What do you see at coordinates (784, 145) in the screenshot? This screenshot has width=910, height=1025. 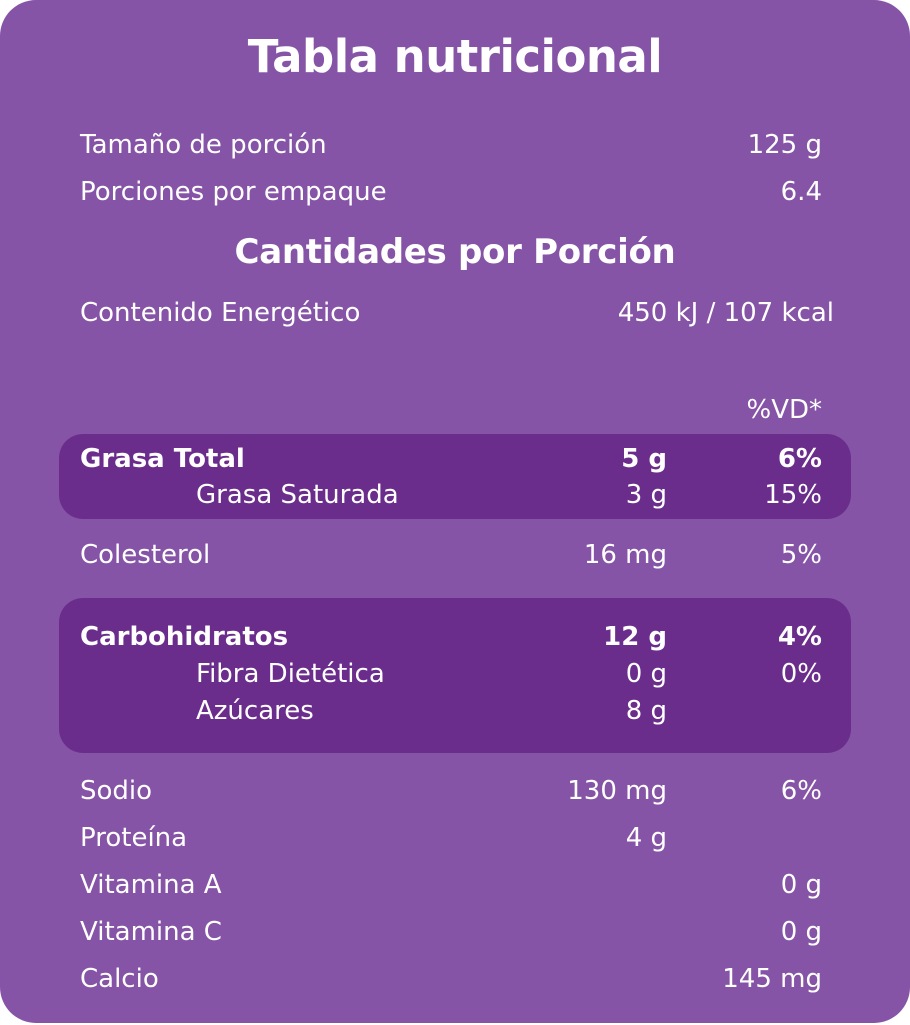 I see `serving-size-value: 125 g` at bounding box center [784, 145].